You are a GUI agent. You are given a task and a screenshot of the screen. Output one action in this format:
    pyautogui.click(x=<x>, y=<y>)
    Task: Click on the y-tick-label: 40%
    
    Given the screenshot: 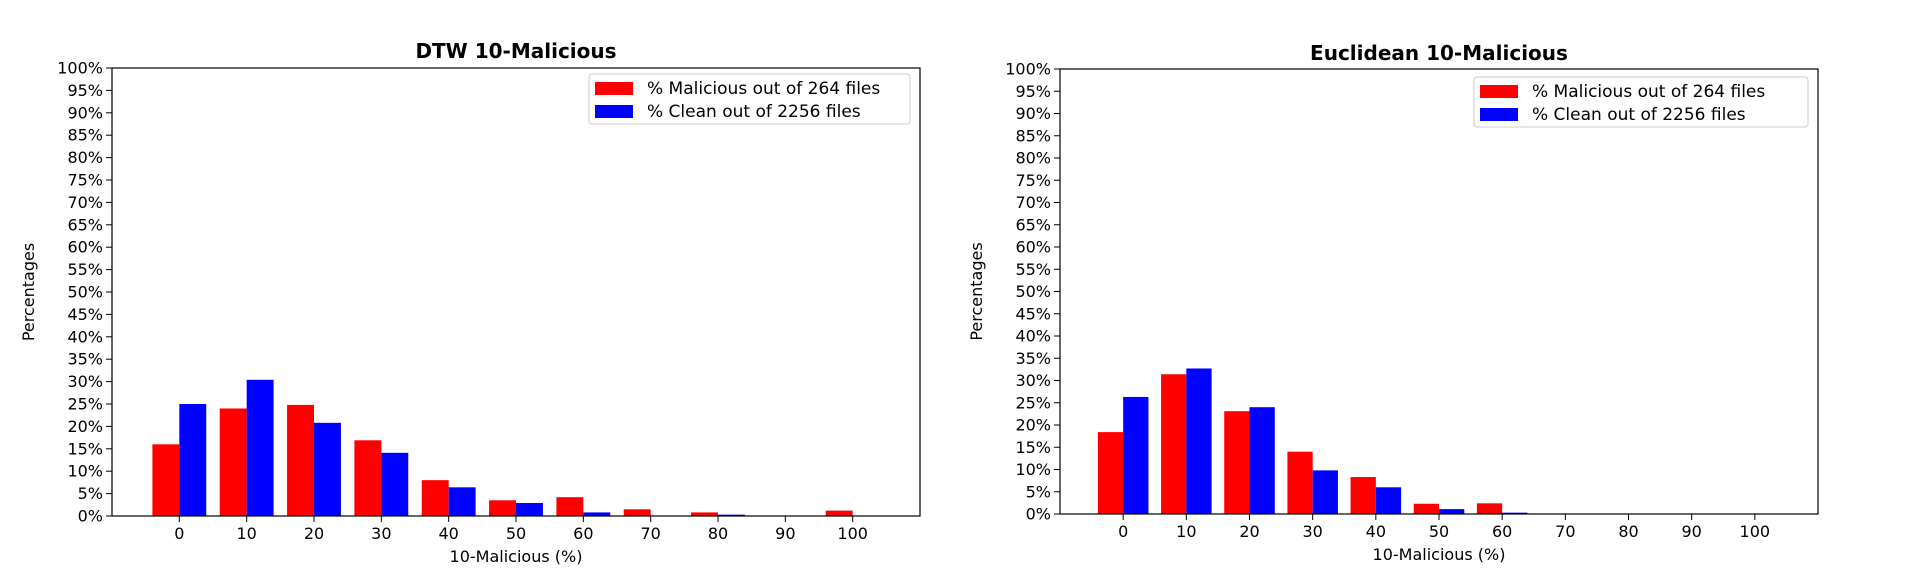 What is the action you would take?
    pyautogui.click(x=85, y=336)
    